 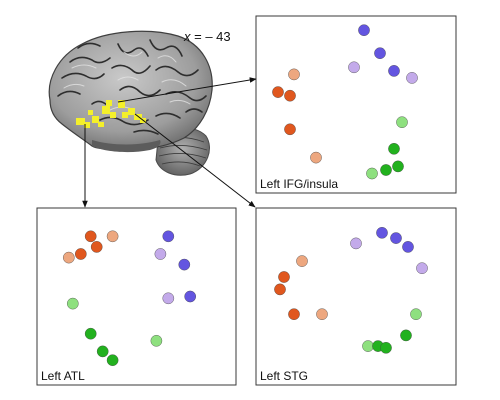 I want to click on temporal-lobe-shadow, so click(x=126, y=146).